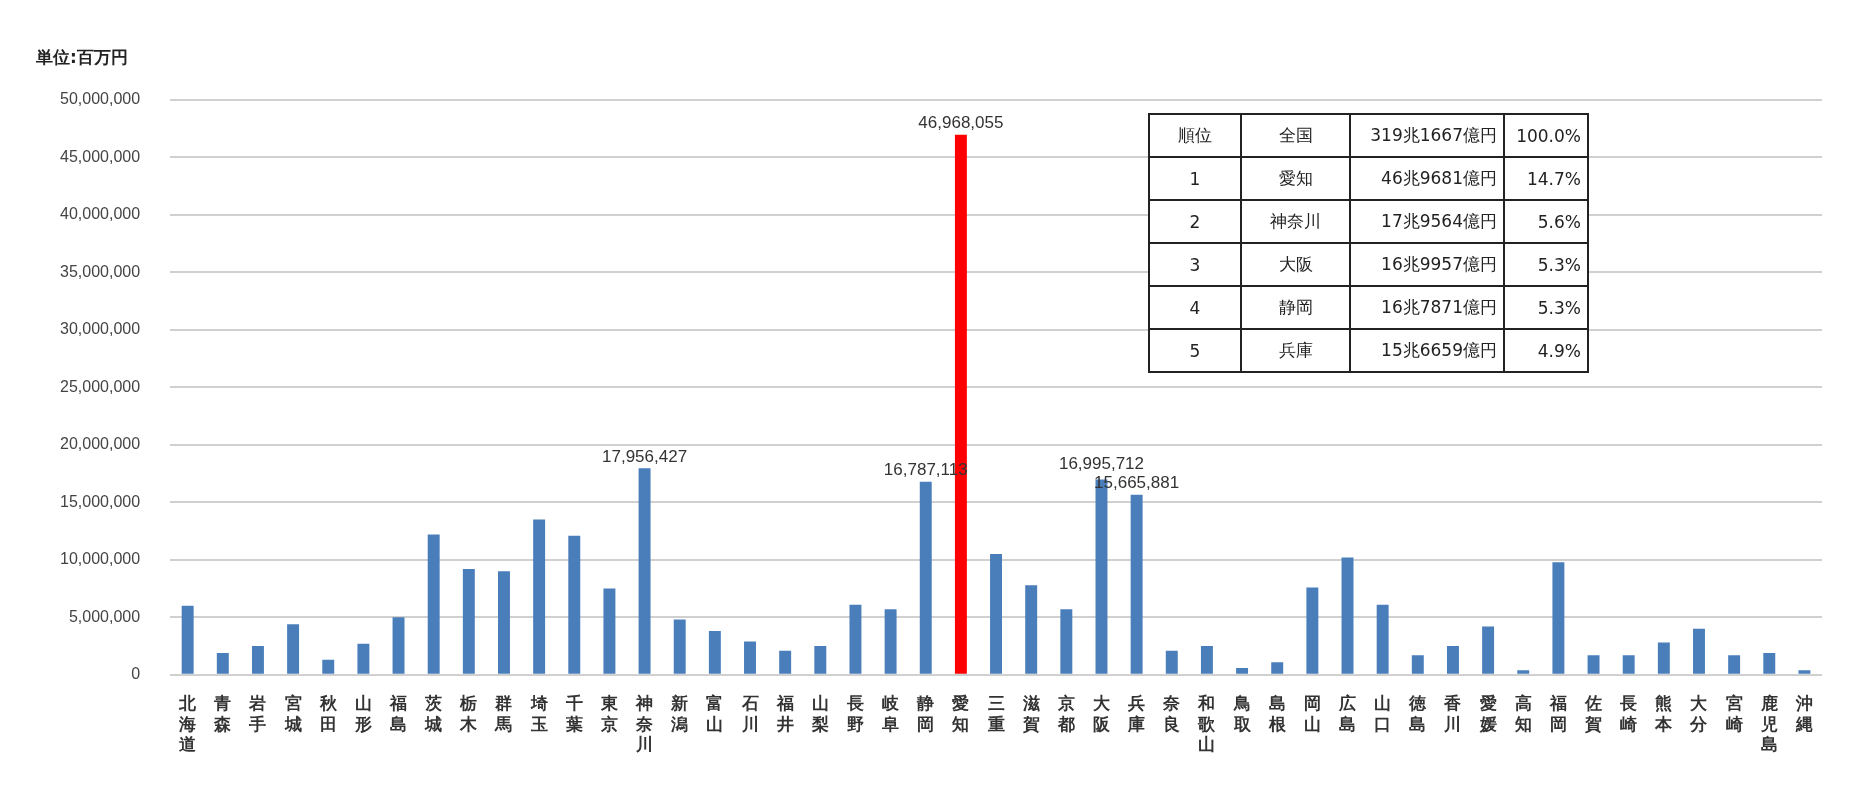  Describe the element at coordinates (1171, 713) in the screenshot. I see `x-tick-label: 奈良` at that location.